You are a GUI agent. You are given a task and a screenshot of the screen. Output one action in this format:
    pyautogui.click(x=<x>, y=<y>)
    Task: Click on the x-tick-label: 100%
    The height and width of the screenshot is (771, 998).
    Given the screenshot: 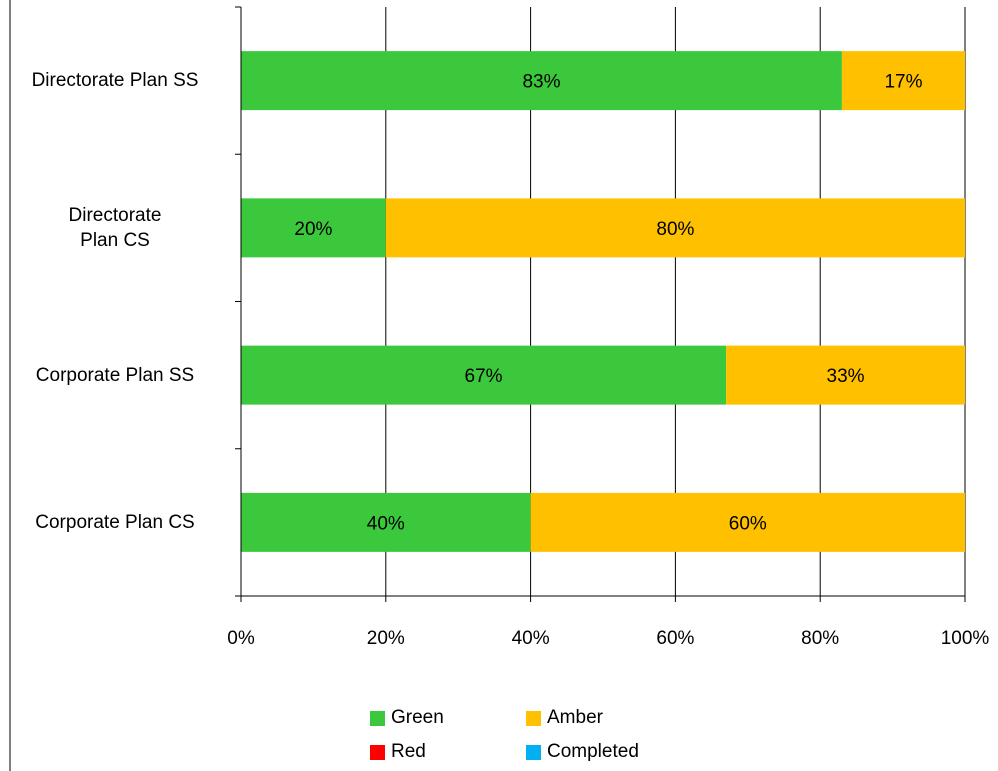 What is the action you would take?
    pyautogui.click(x=965, y=638)
    